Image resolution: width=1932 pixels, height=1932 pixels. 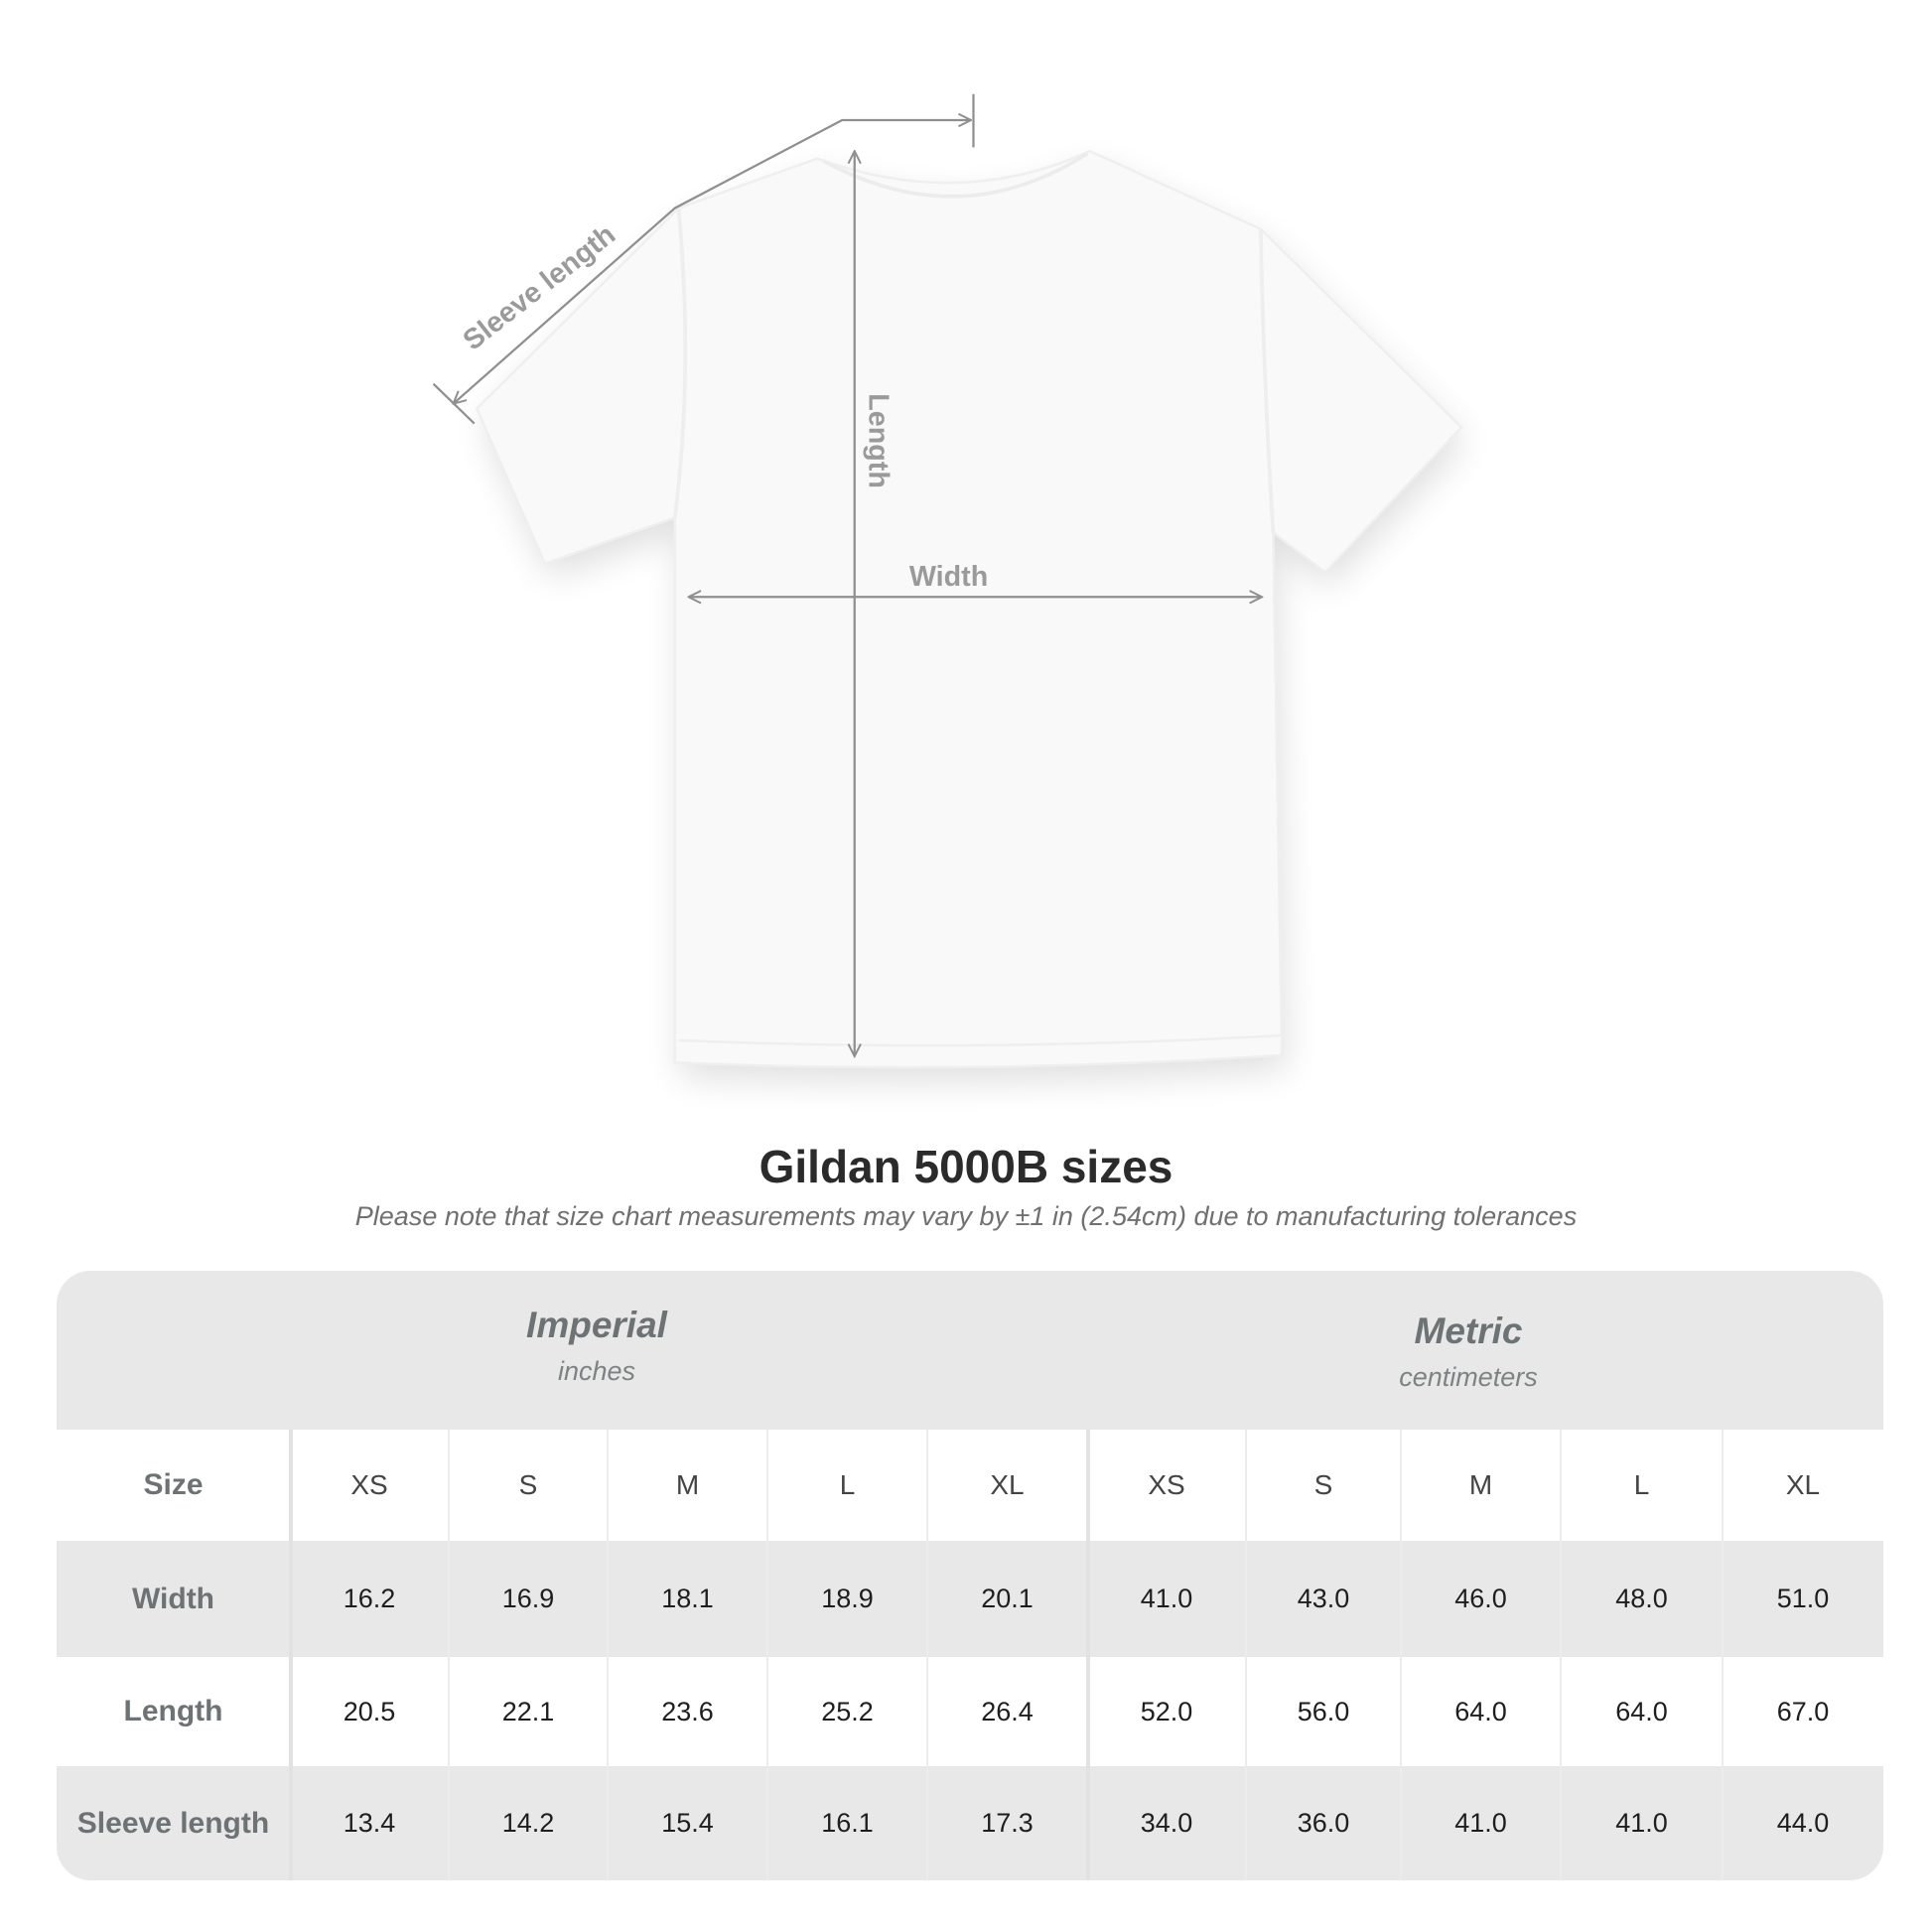 I want to click on table-cell: 36.0, so click(x=1324, y=1823).